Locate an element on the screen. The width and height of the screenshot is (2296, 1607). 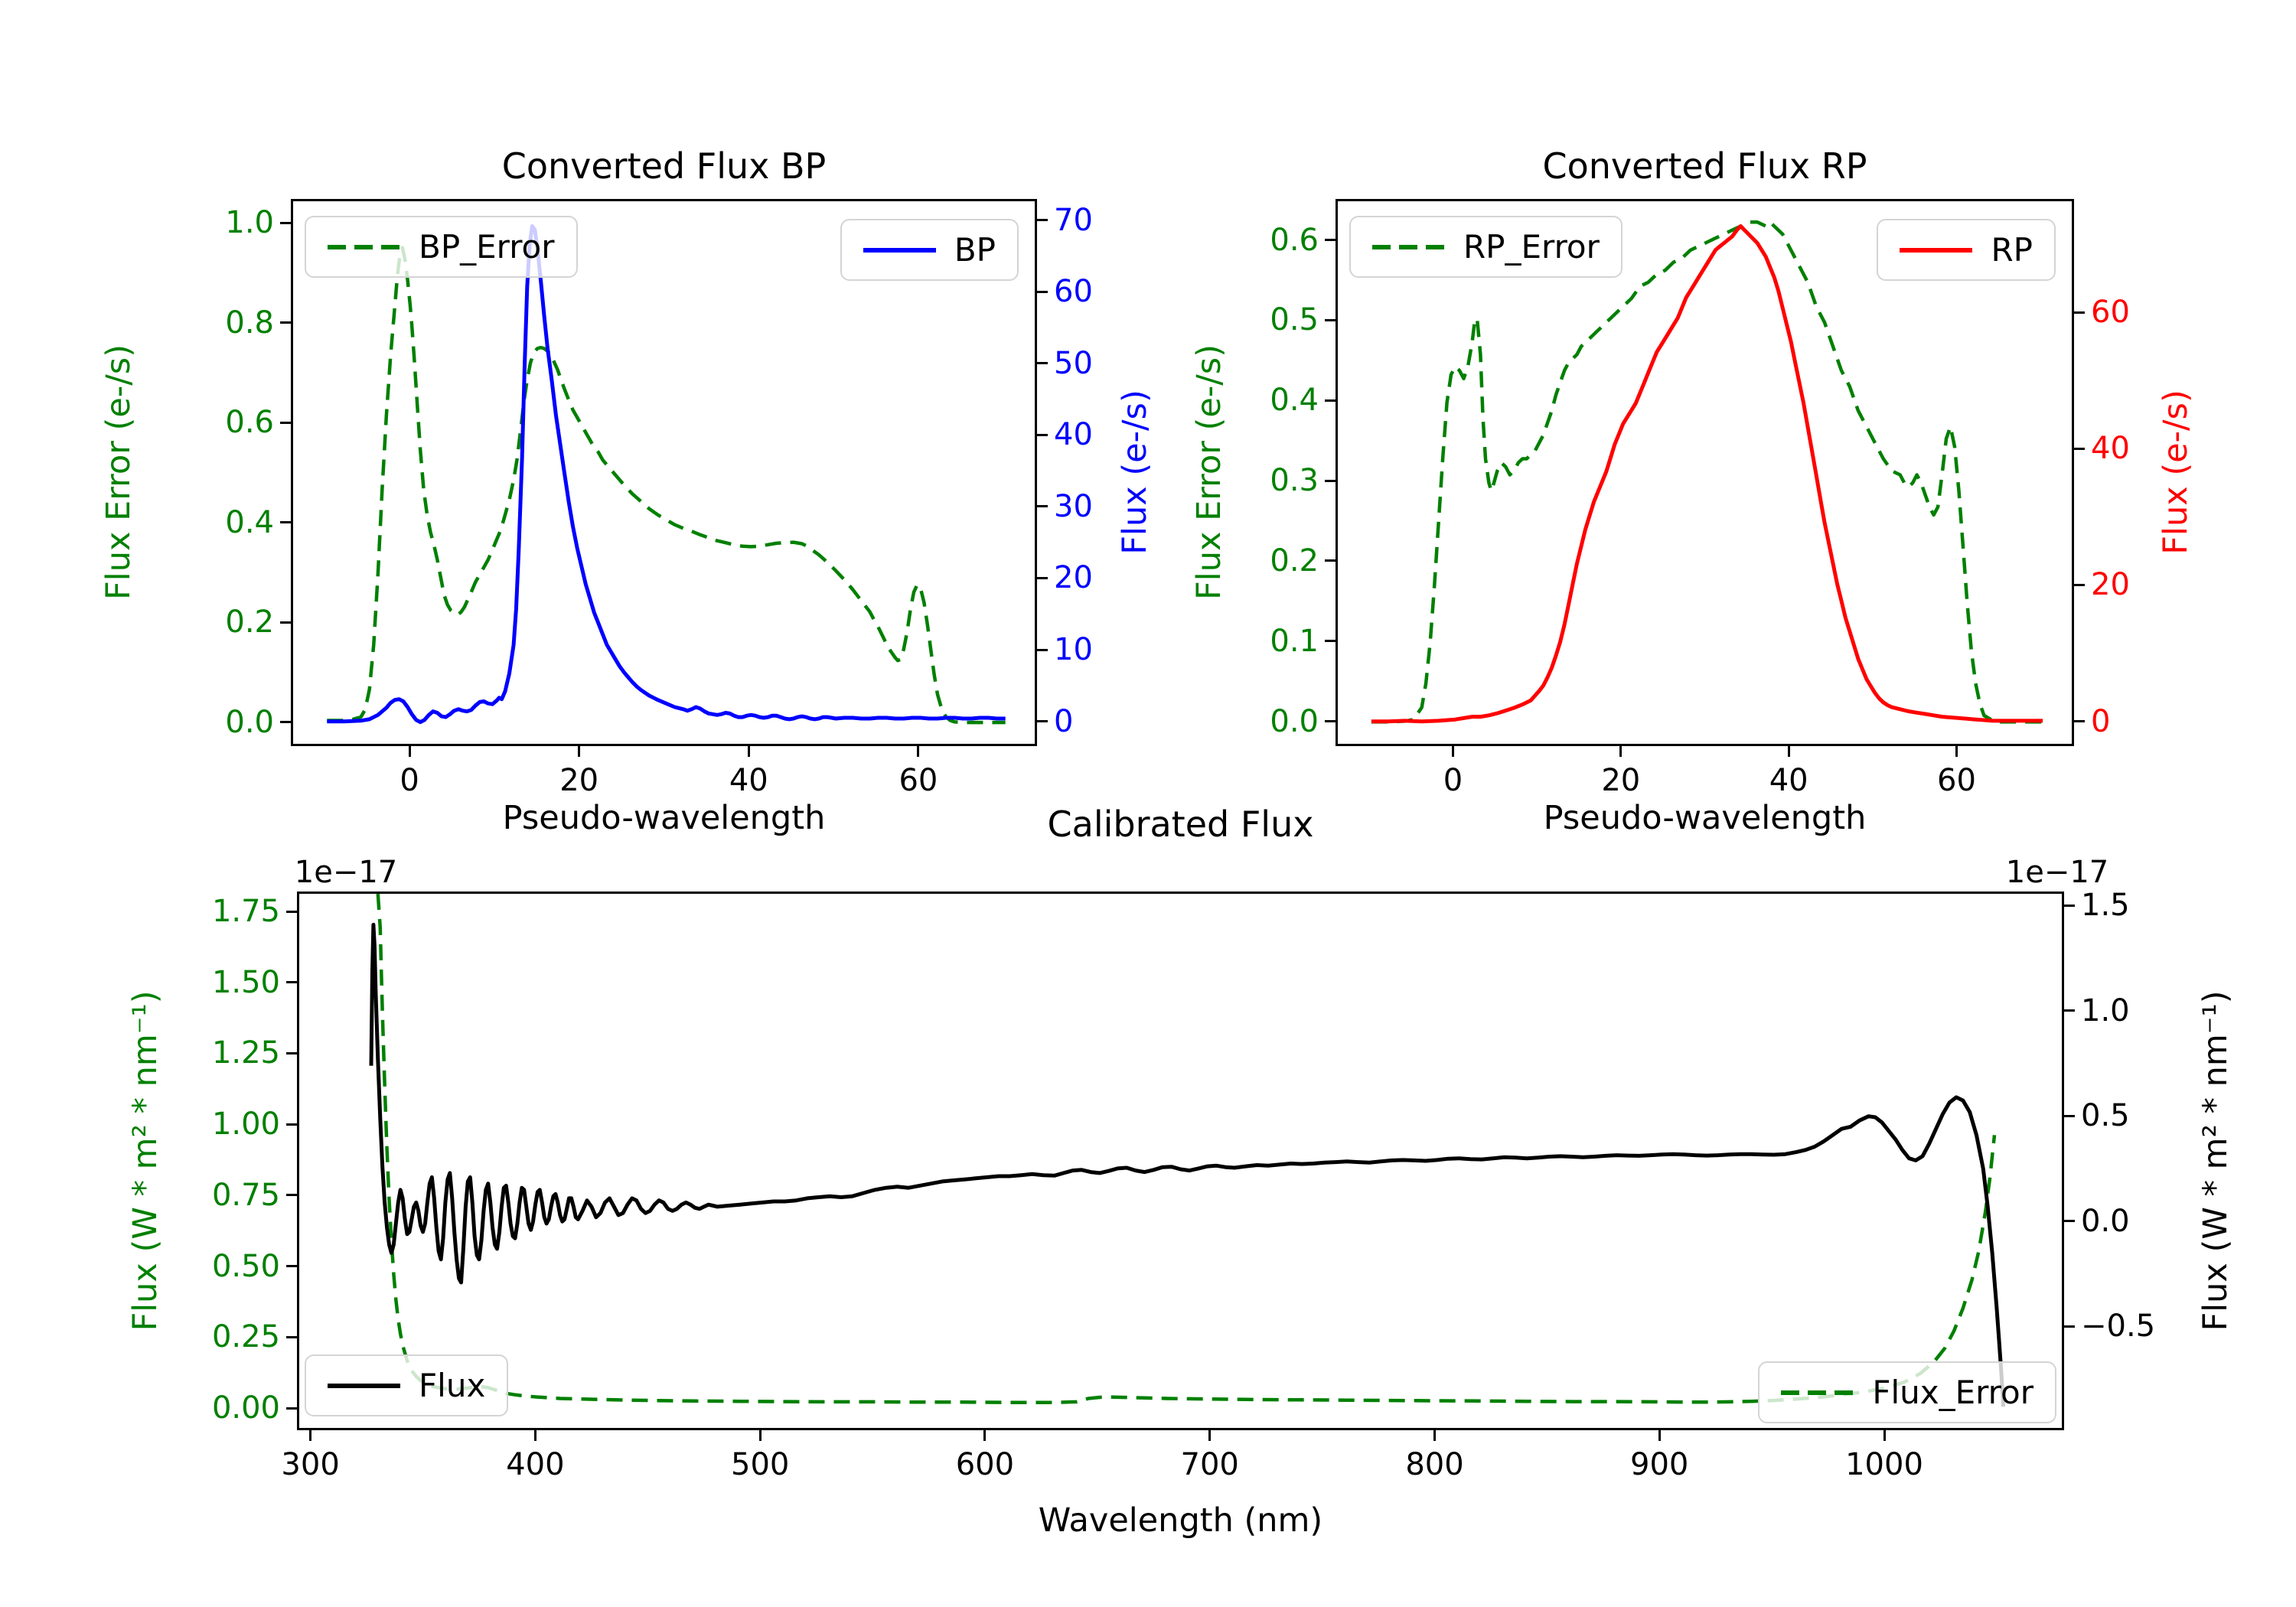
y-tick-label-right: 70 is located at coordinates (1073, 220).